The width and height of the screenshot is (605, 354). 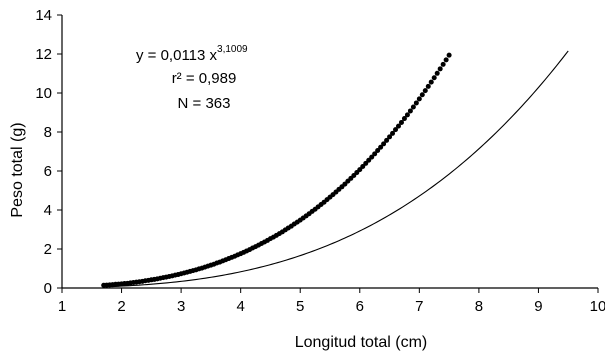 What do you see at coordinates (597, 306) in the screenshot?
I see `x-tick-label: 10` at bounding box center [597, 306].